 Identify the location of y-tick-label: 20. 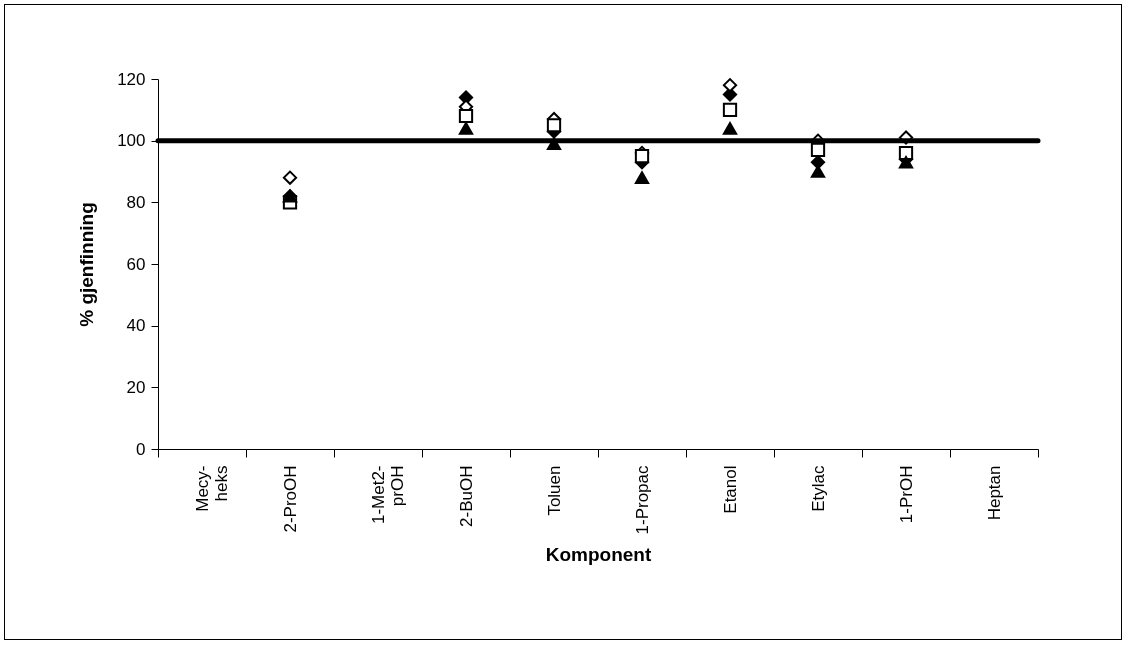
(136, 387).